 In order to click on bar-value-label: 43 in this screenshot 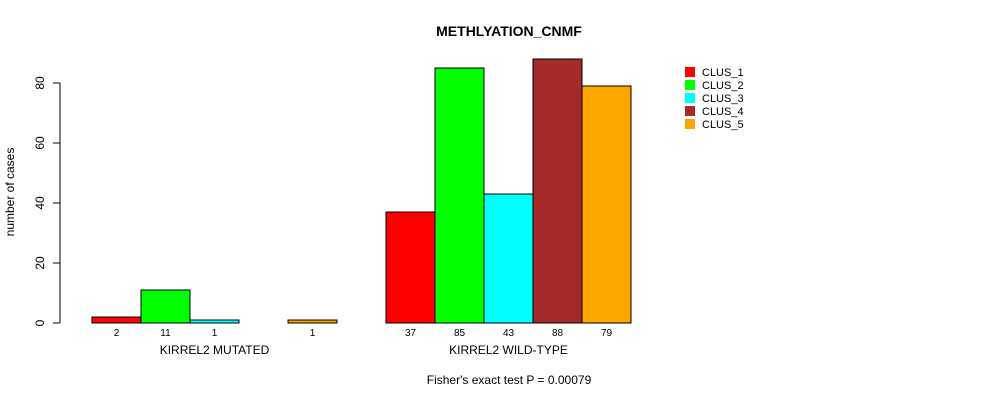, I will do `click(509, 333)`.